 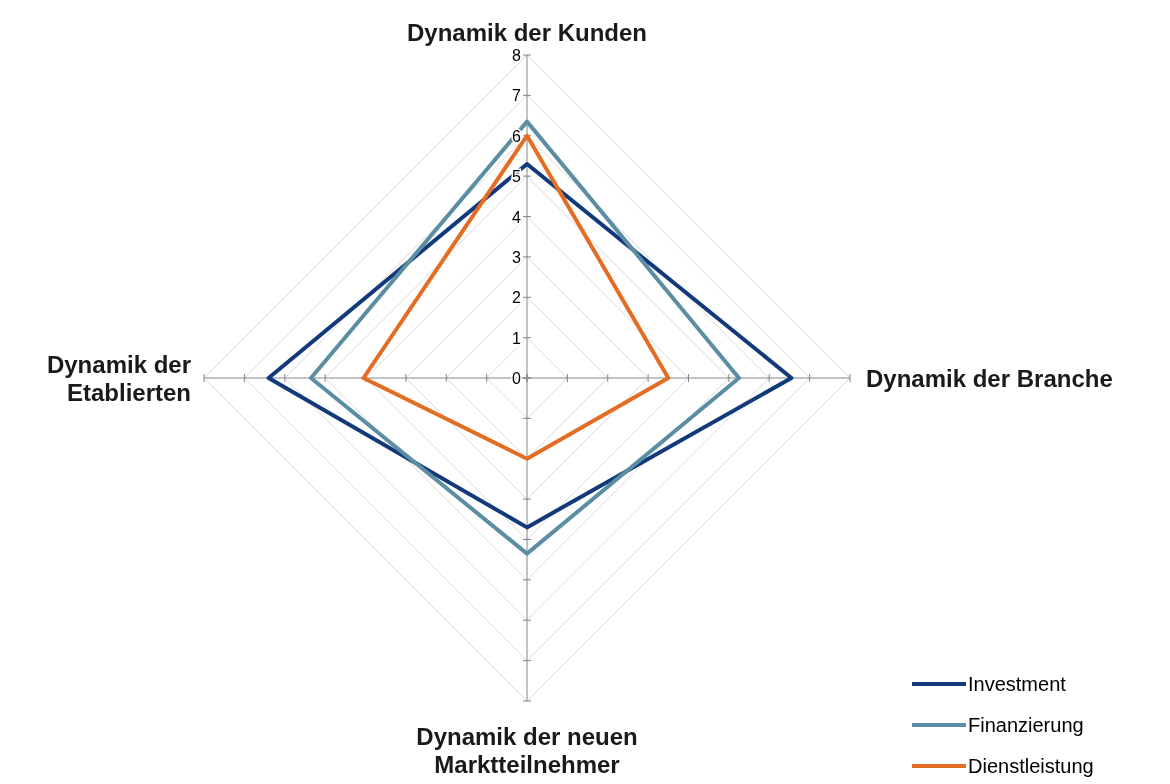 I want to click on legend-label: Dienstleistung, so click(x=1031, y=766).